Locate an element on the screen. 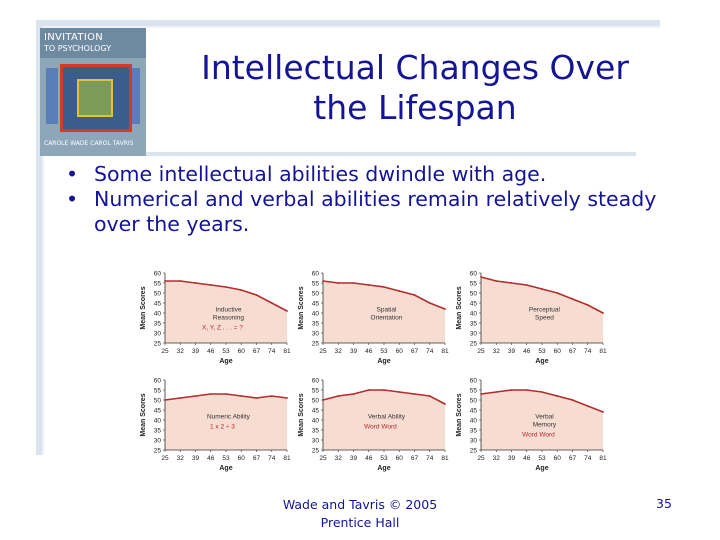  book-cover-shutter-left is located at coordinates (52, 96).